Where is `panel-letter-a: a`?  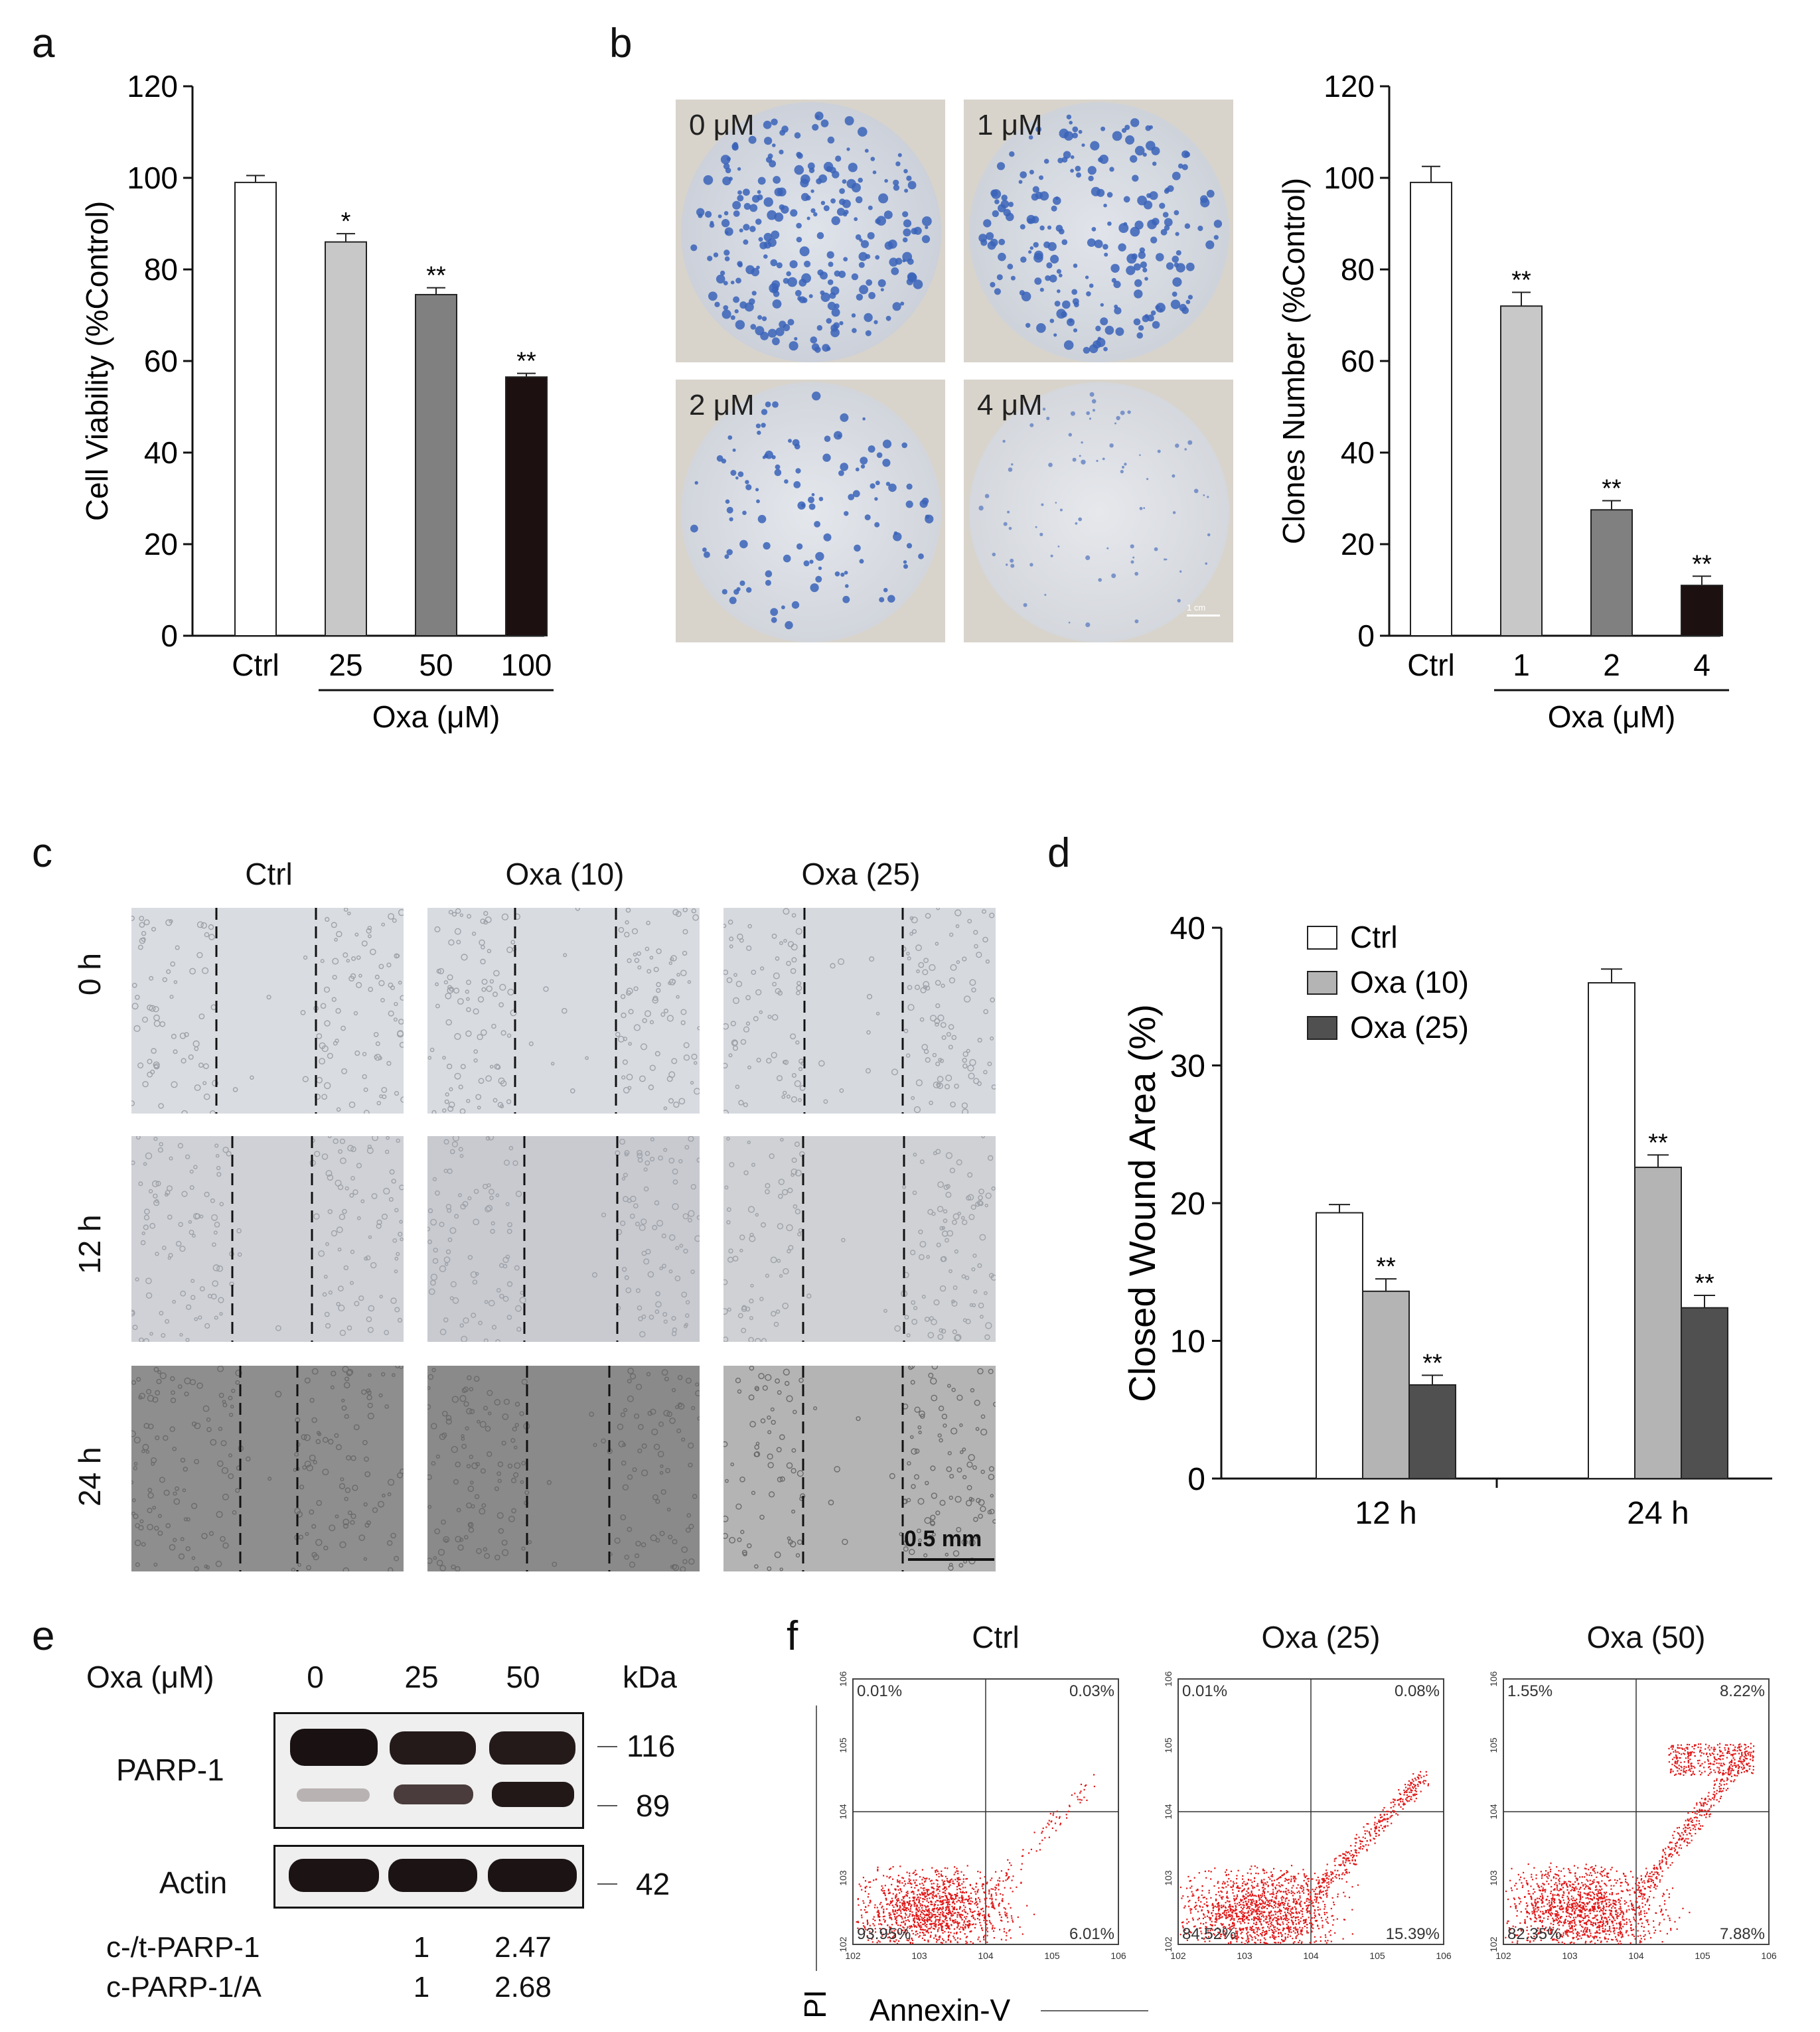 panel-letter-a: a is located at coordinates (44, 43).